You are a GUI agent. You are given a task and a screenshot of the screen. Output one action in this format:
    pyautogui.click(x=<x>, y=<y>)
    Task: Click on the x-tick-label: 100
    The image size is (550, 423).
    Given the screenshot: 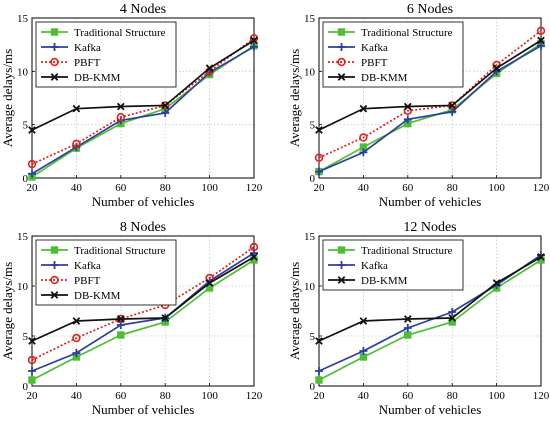 What is the action you would take?
    pyautogui.click(x=496, y=396)
    